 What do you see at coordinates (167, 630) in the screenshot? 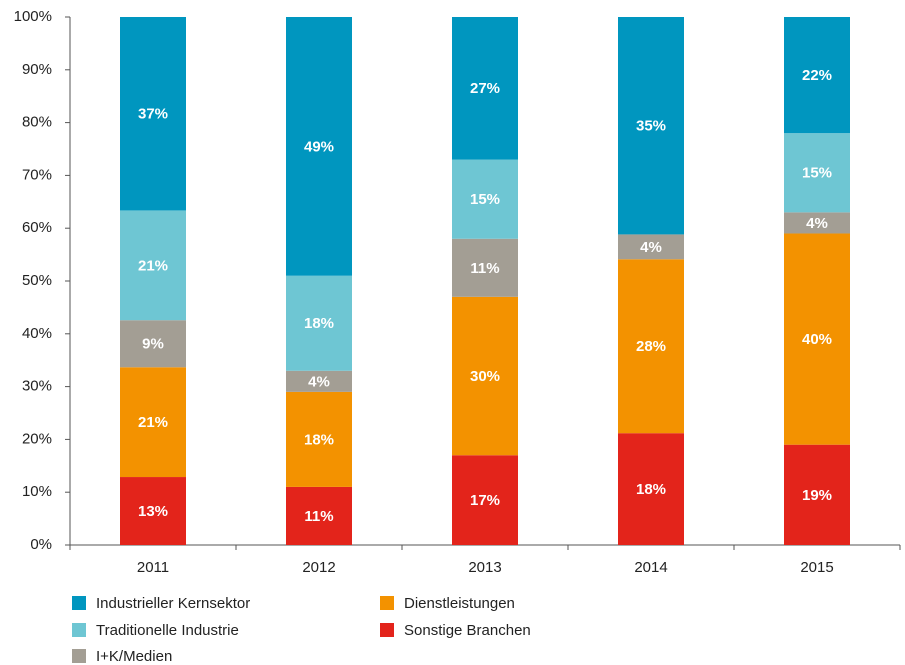
I see `legend-label: Traditionelle Industrie` at bounding box center [167, 630].